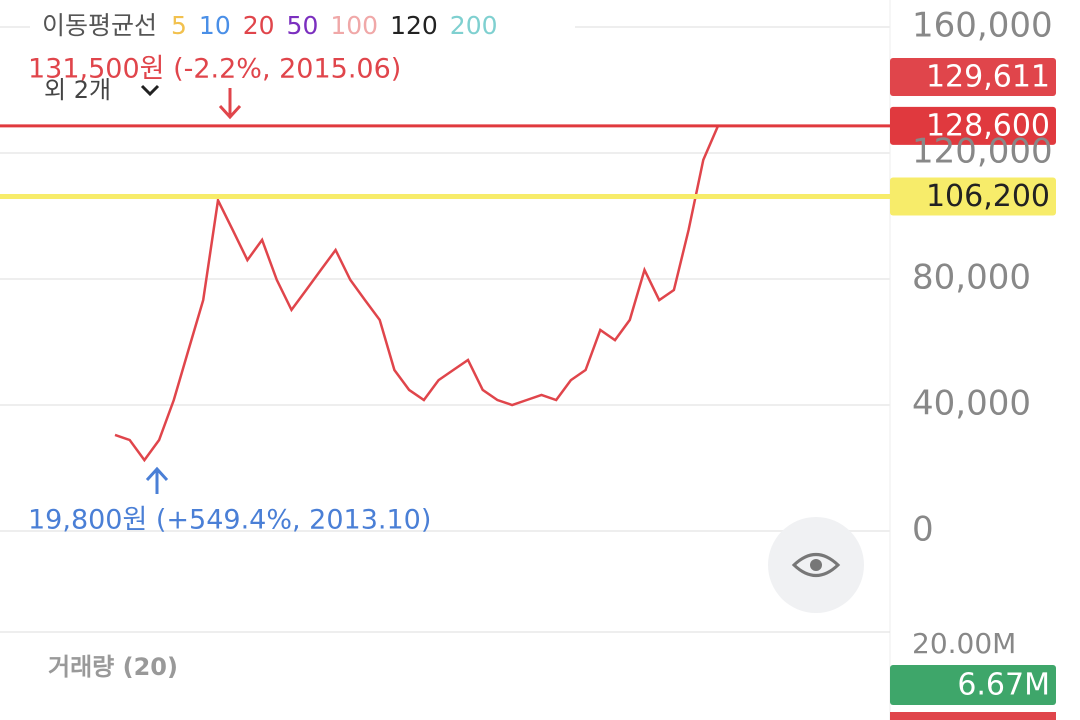  I want to click on low-annotation: 19,800원 (+549.4%, 2013.10), so click(229, 520).